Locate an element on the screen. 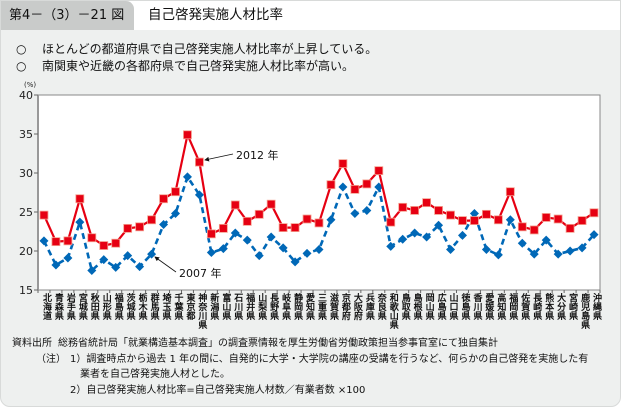  notes-label: （注） is located at coordinates (51, 359).